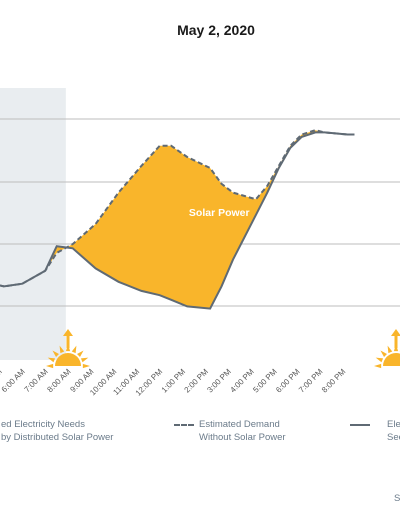 Image resolution: width=400 pixels, height=516 pixels. Describe the element at coordinates (36, 380) in the screenshot. I see `x-tick-label: 7:00 AM` at that location.